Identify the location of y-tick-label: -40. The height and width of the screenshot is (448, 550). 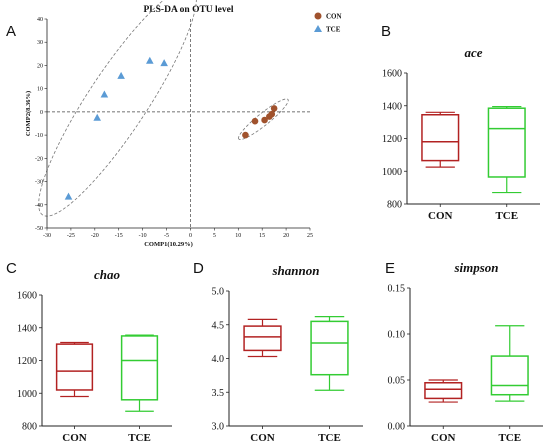
(39, 206).